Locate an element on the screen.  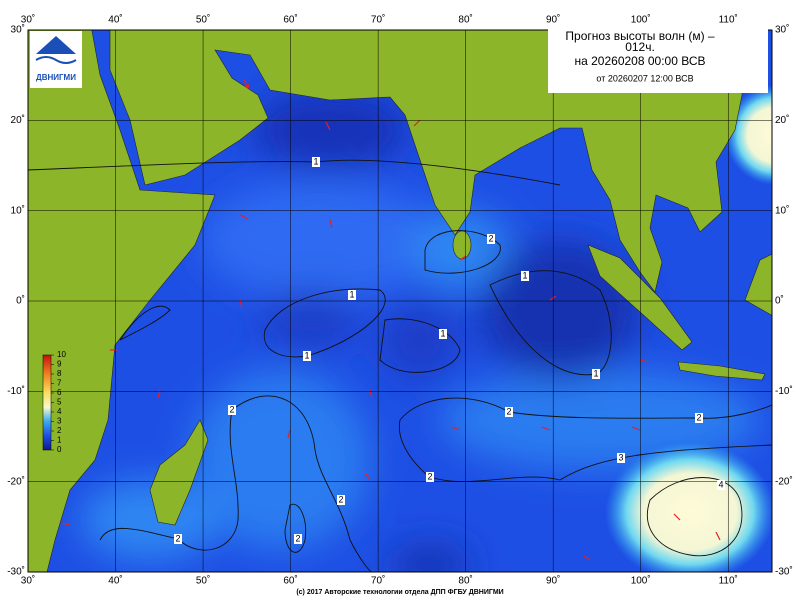
high-wave-area is located at coordinates (688, 507).